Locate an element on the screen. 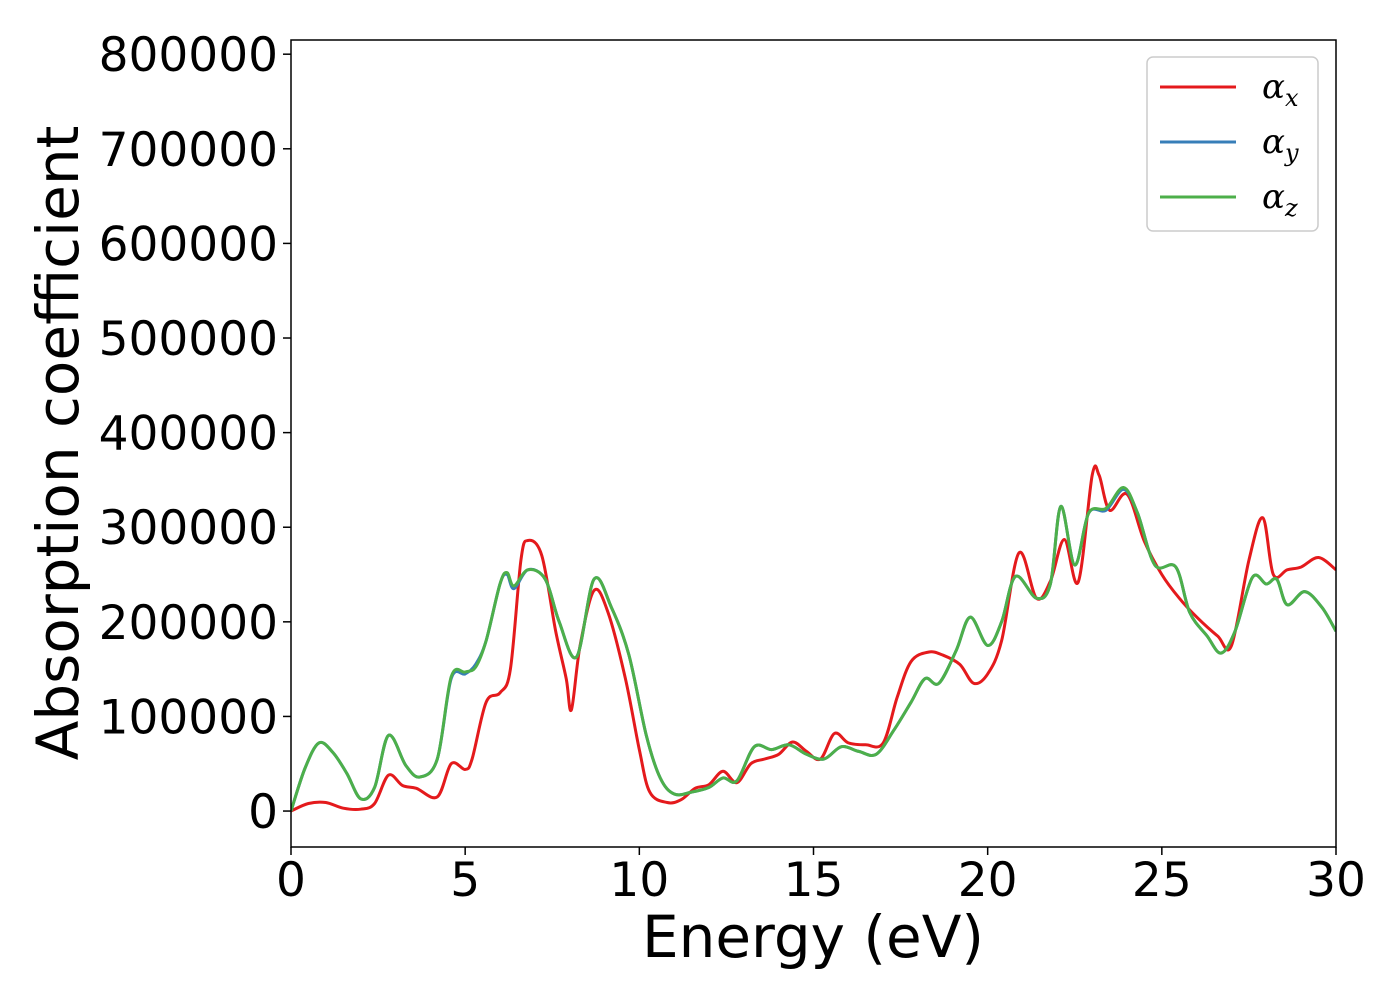  y-tick-label: 300000 is located at coordinates (188, 528).